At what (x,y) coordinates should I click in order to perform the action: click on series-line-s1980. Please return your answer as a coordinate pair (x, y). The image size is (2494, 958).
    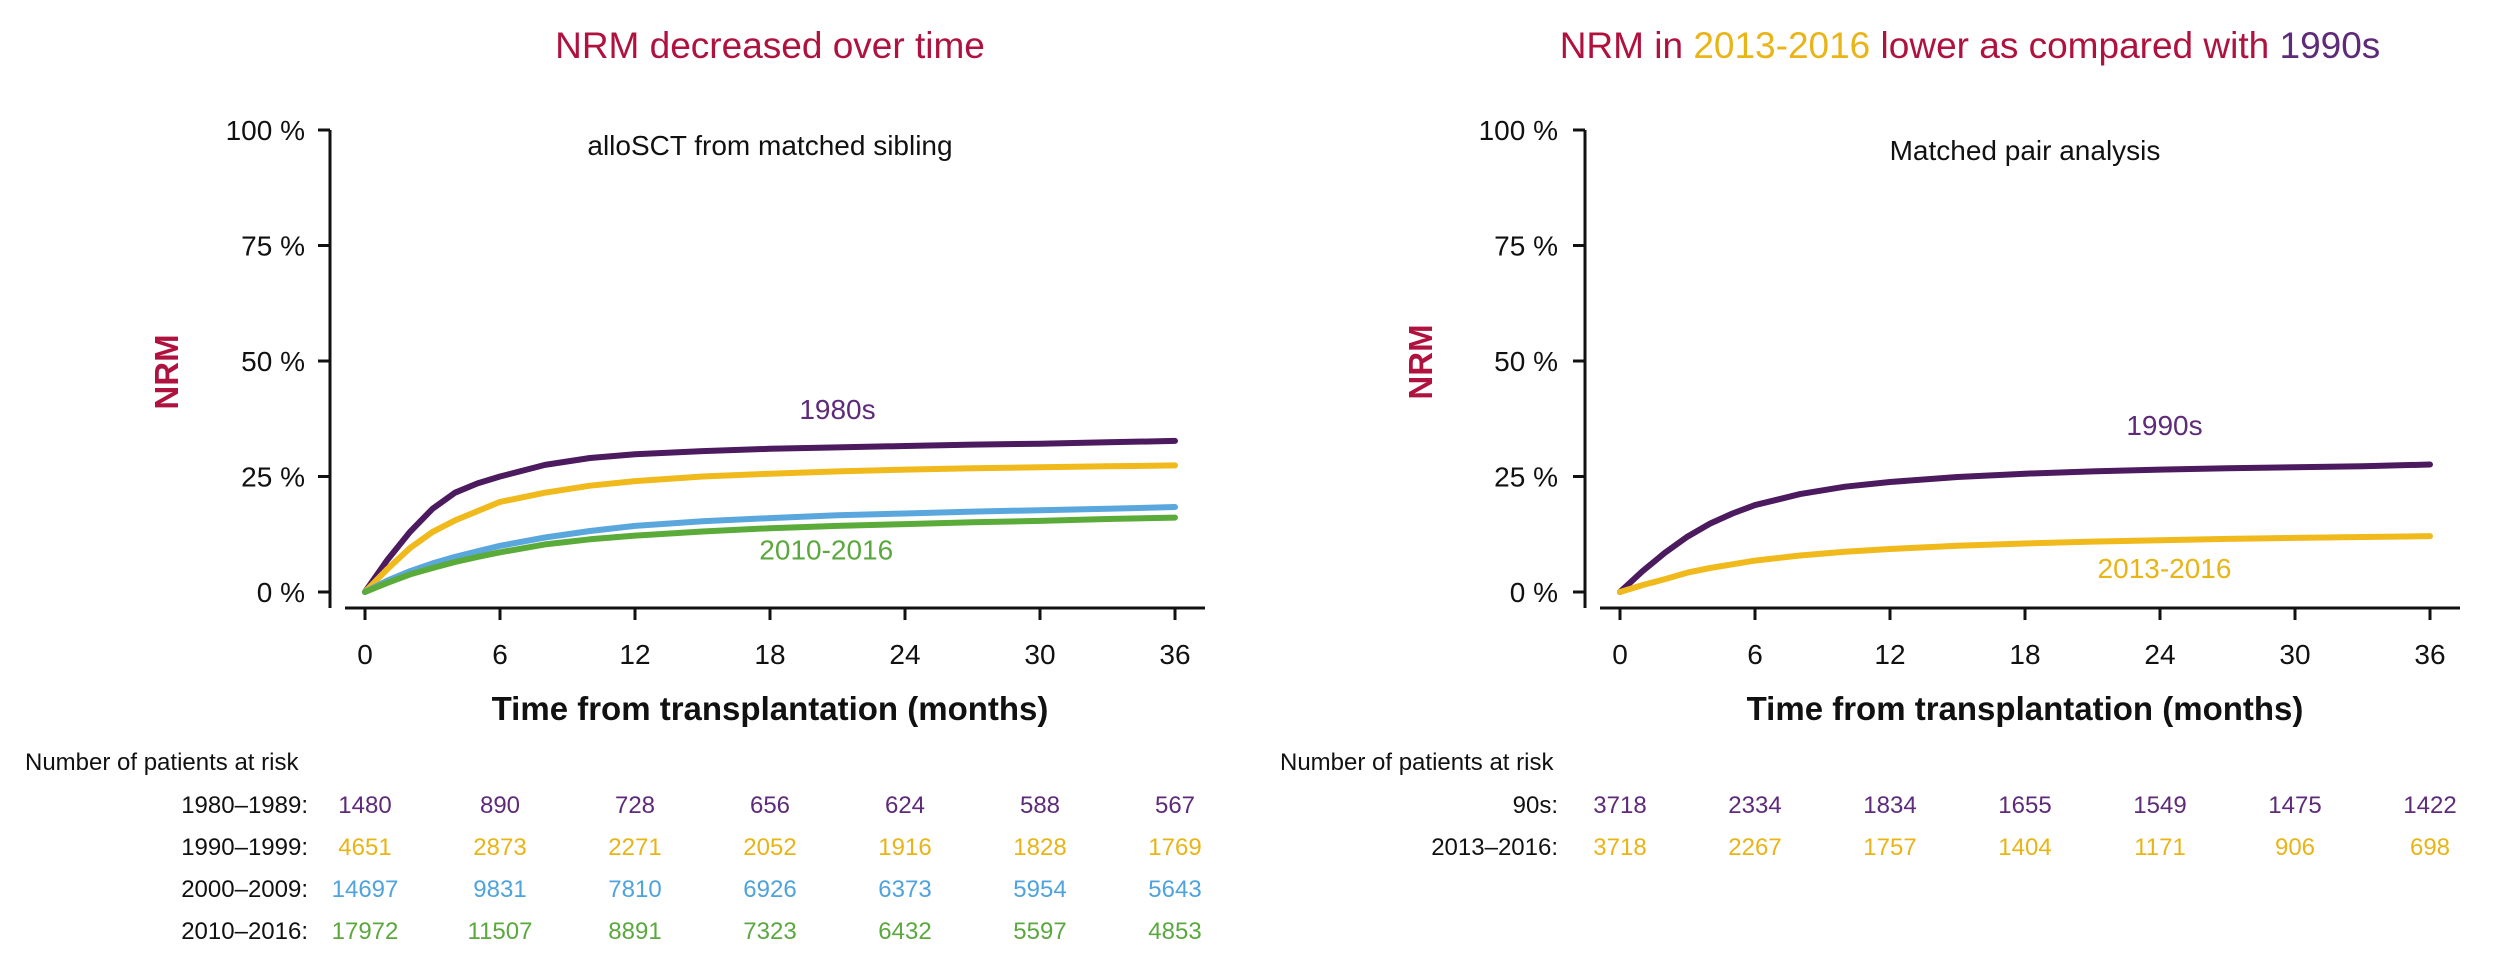
    Looking at the image, I should click on (770, 516).